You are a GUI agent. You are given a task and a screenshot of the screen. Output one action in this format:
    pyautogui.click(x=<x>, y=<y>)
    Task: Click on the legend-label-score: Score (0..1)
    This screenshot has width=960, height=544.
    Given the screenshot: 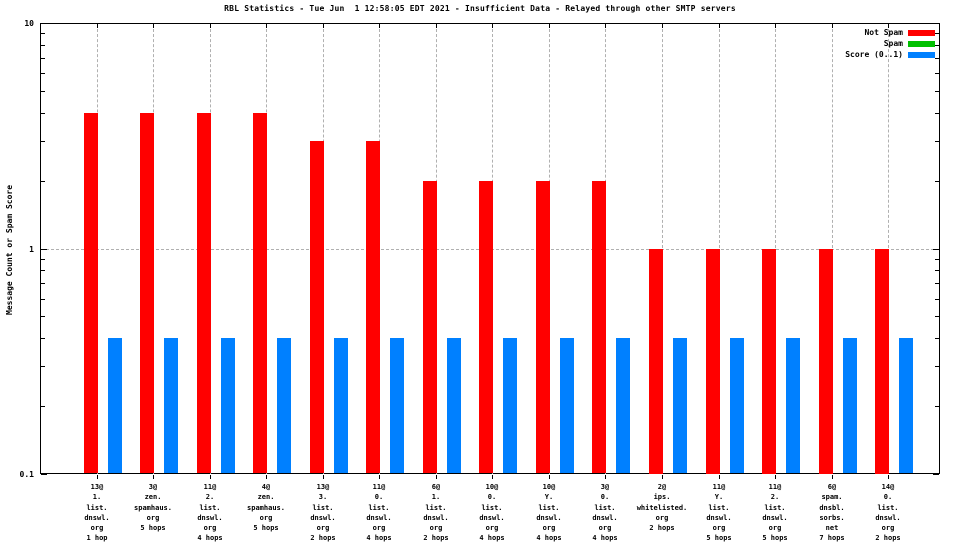 What is the action you would take?
    pyautogui.click(x=874, y=54)
    